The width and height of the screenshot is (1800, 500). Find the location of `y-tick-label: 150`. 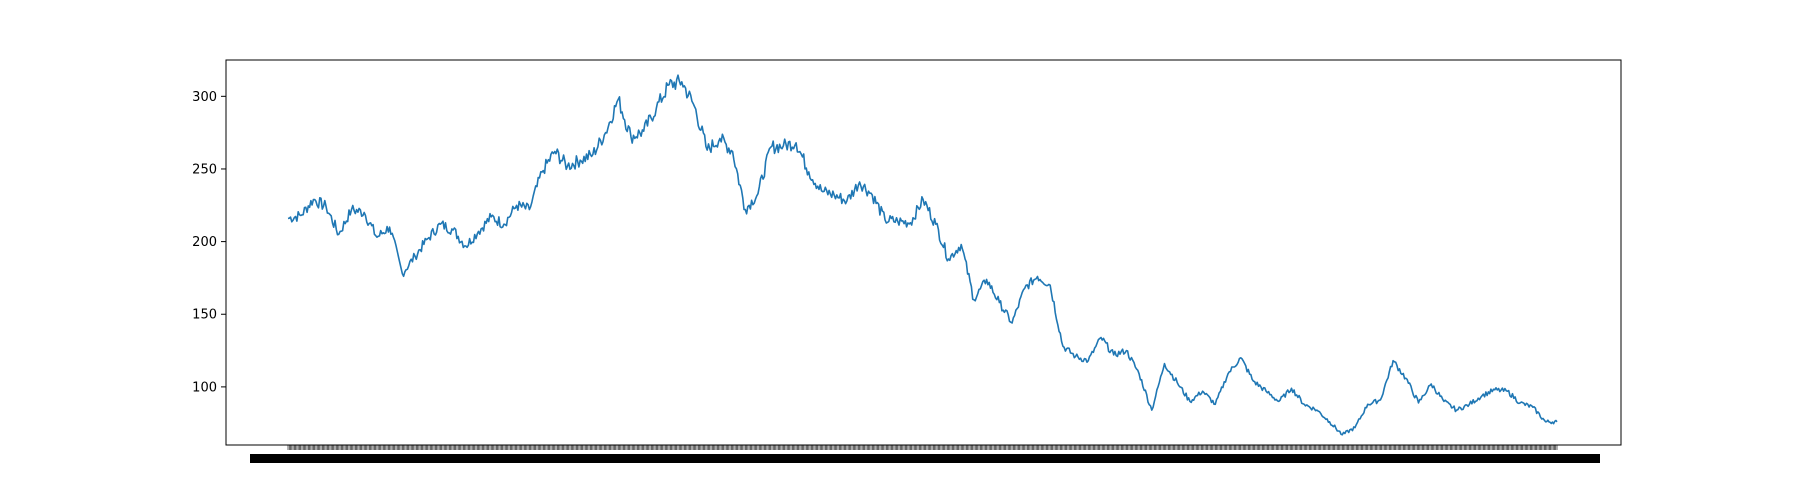

y-tick-label: 150 is located at coordinates (204, 315).